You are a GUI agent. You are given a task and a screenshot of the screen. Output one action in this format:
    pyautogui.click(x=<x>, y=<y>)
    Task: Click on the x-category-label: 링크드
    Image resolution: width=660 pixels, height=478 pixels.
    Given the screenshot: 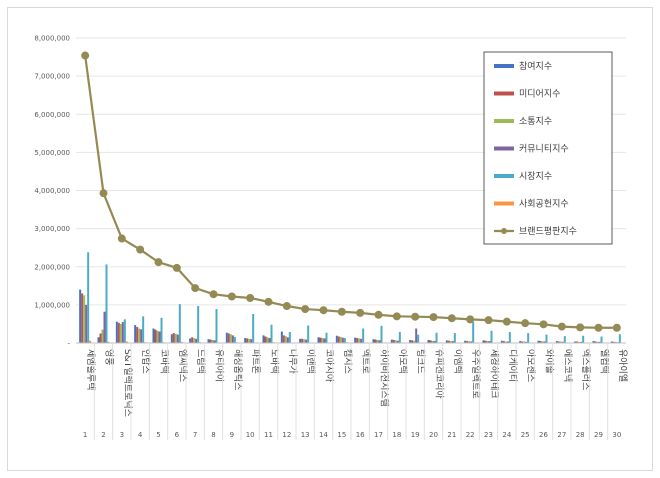 What is the action you would take?
    pyautogui.click(x=421, y=361)
    